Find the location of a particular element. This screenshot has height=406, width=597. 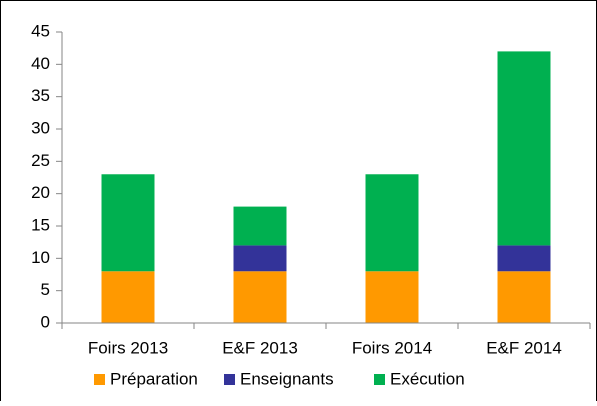

legend-label: Exécution is located at coordinates (427, 378).